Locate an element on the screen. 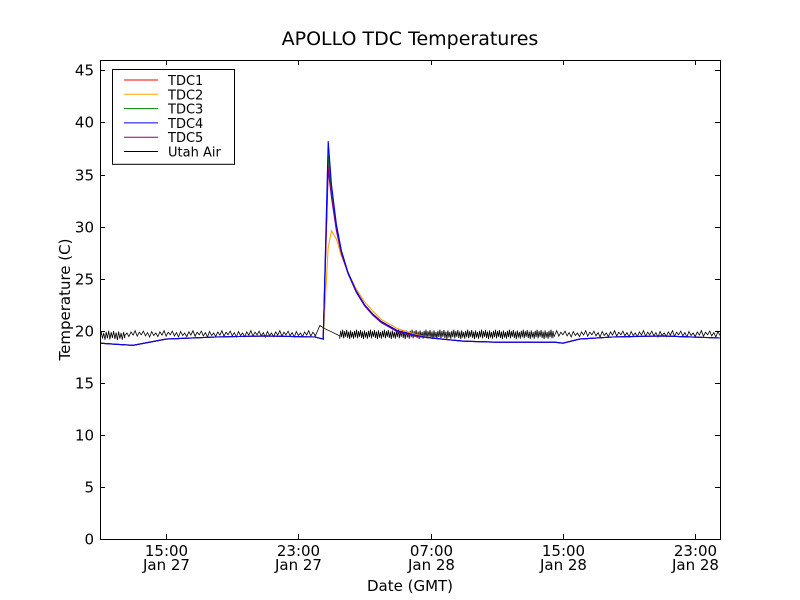 Image resolution: width=800 pixels, height=600 pixels. y-tick-label: 40 is located at coordinates (84, 123).